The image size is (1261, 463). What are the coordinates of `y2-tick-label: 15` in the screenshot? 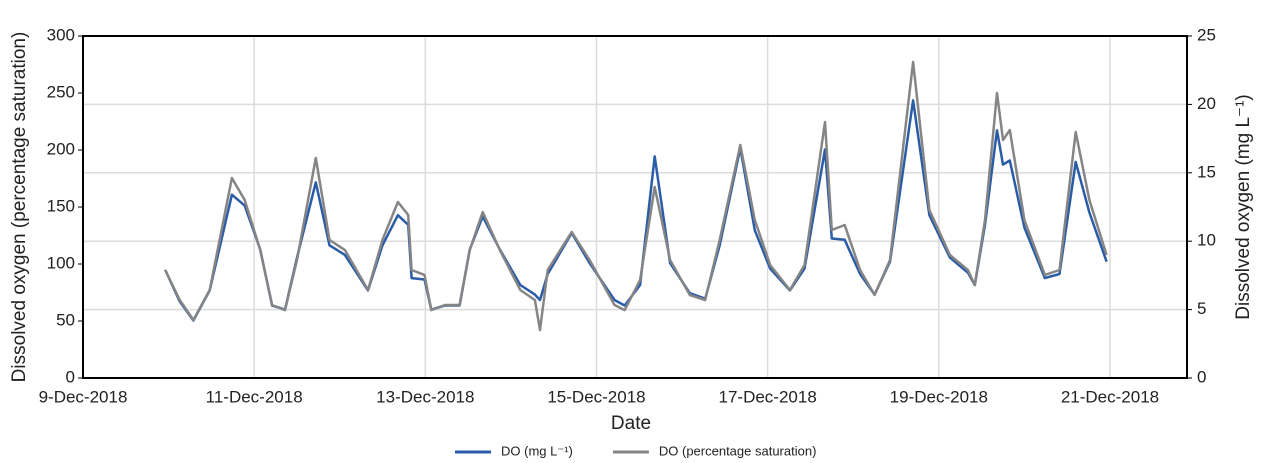 It's located at (1206, 171).